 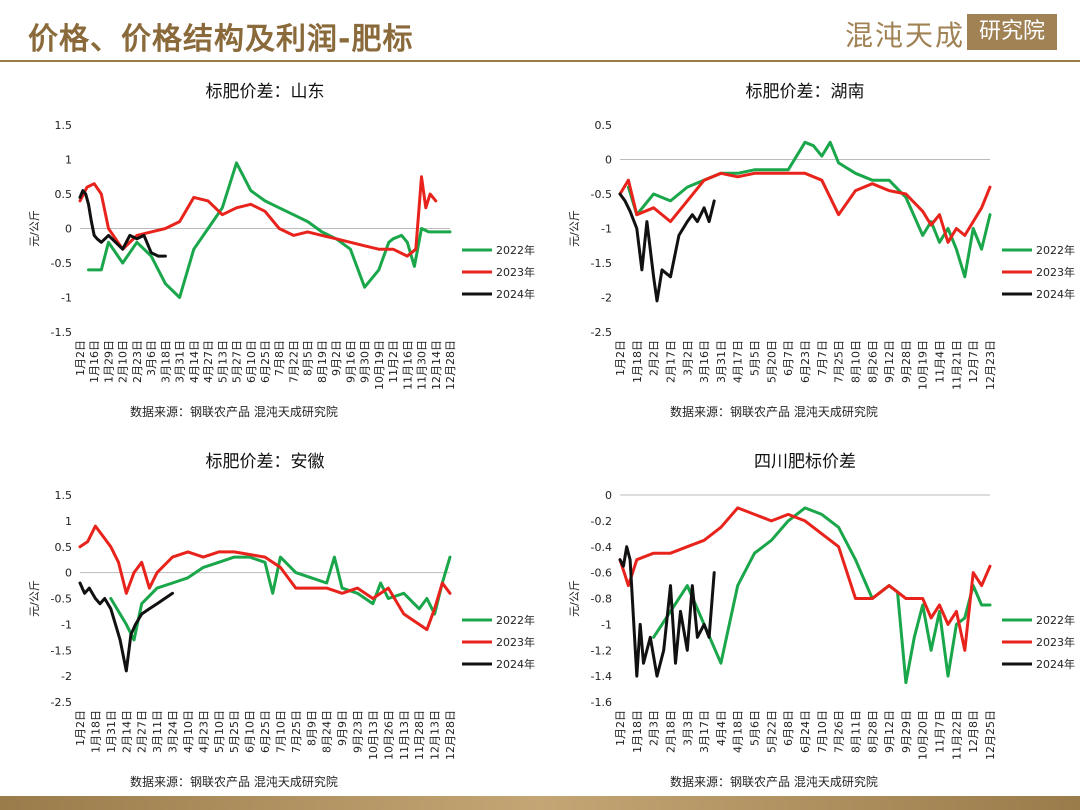 I want to click on x-tick-label: 3月18日, so click(x=165, y=361).